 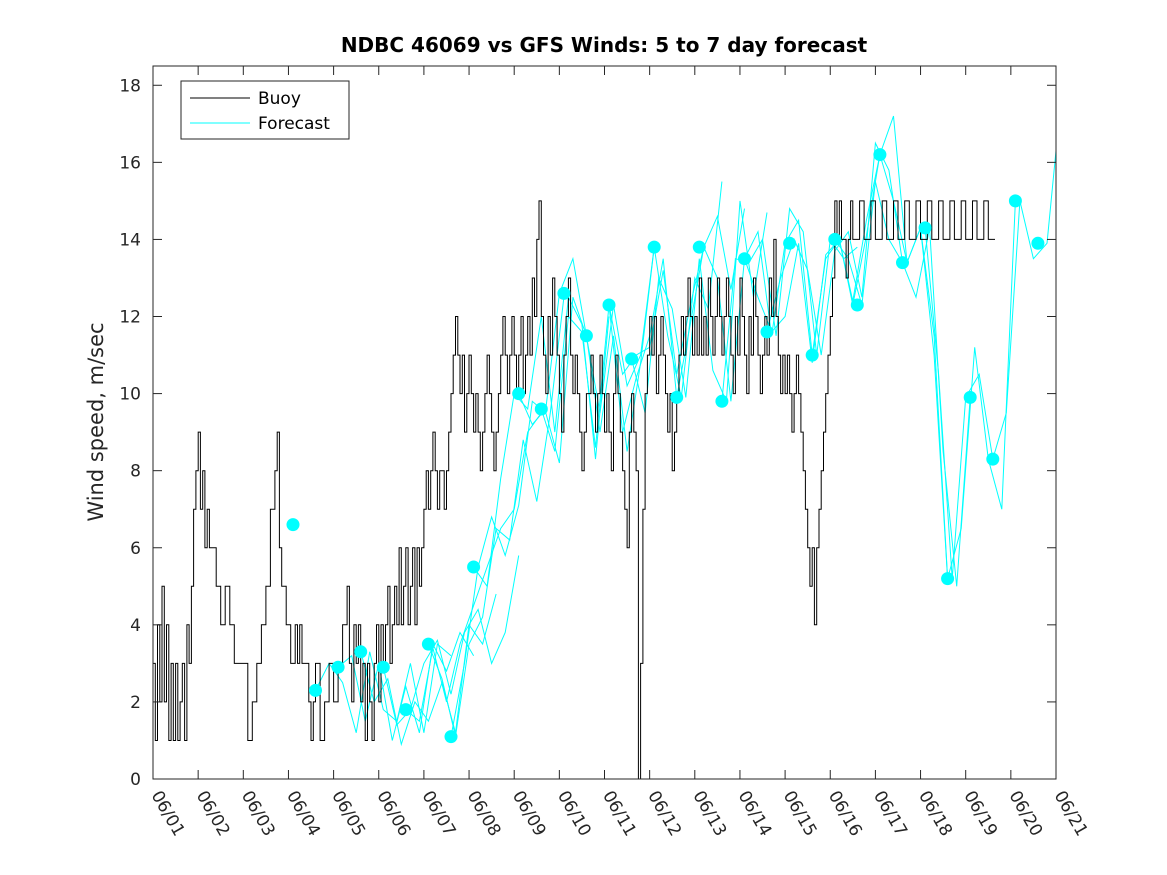 I want to click on legend-forecast-label: Forecast, so click(x=294, y=124).